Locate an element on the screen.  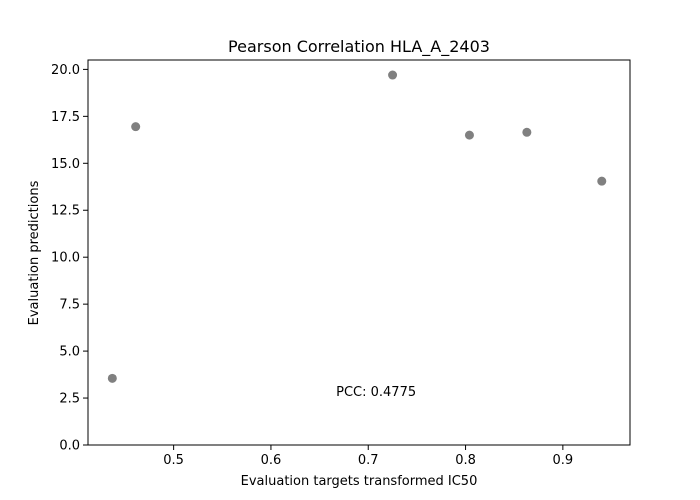
y-tick-label: 0.0 is located at coordinates (69, 446).